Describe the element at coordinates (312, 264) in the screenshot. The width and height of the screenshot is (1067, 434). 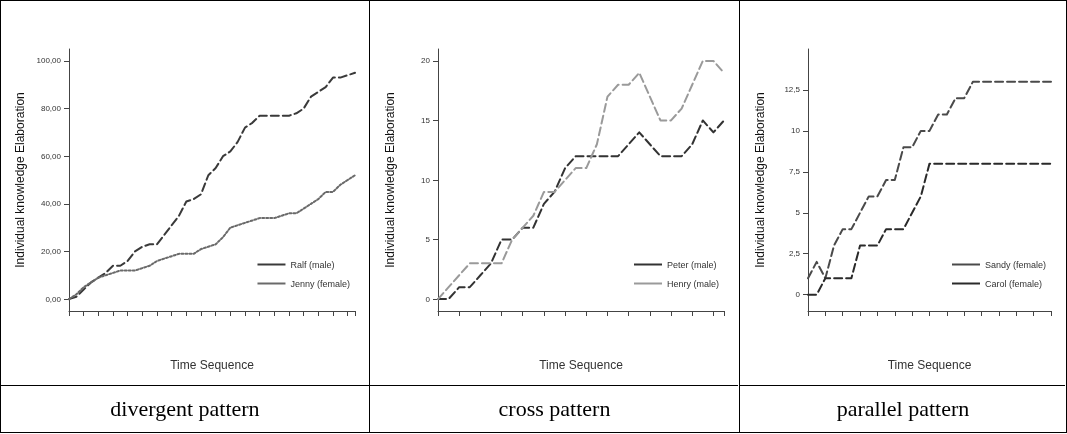
I see `legend-label: Ralf (male)` at that location.